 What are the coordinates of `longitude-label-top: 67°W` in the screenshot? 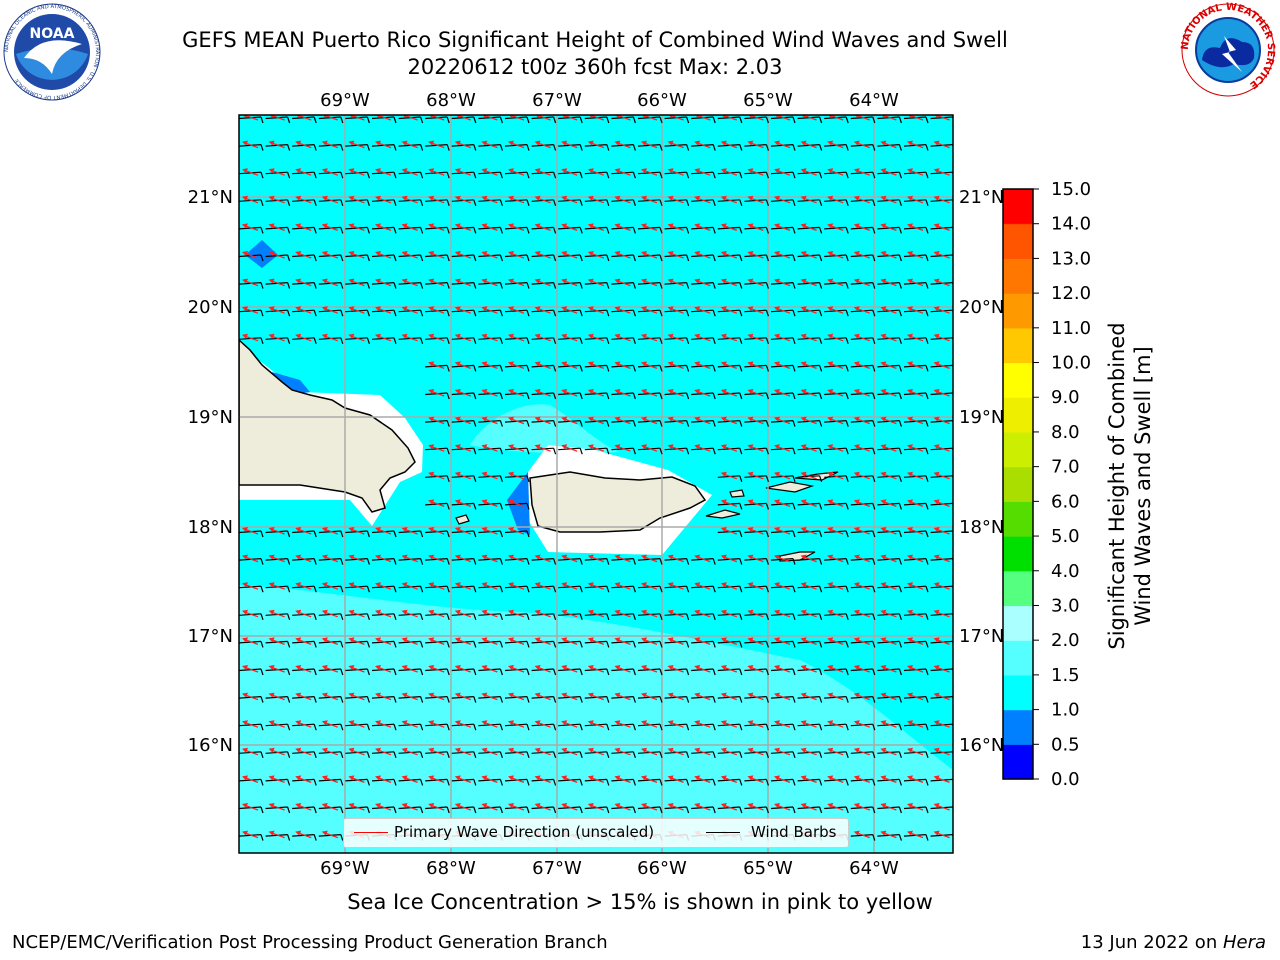 It's located at (557, 100).